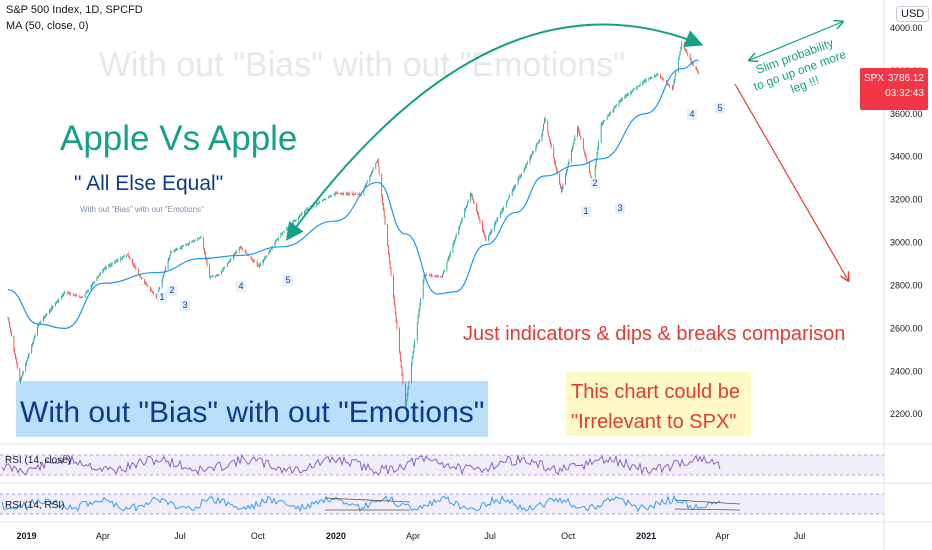  Describe the element at coordinates (658, 404) in the screenshot. I see `irrelevant-note-bg` at that location.